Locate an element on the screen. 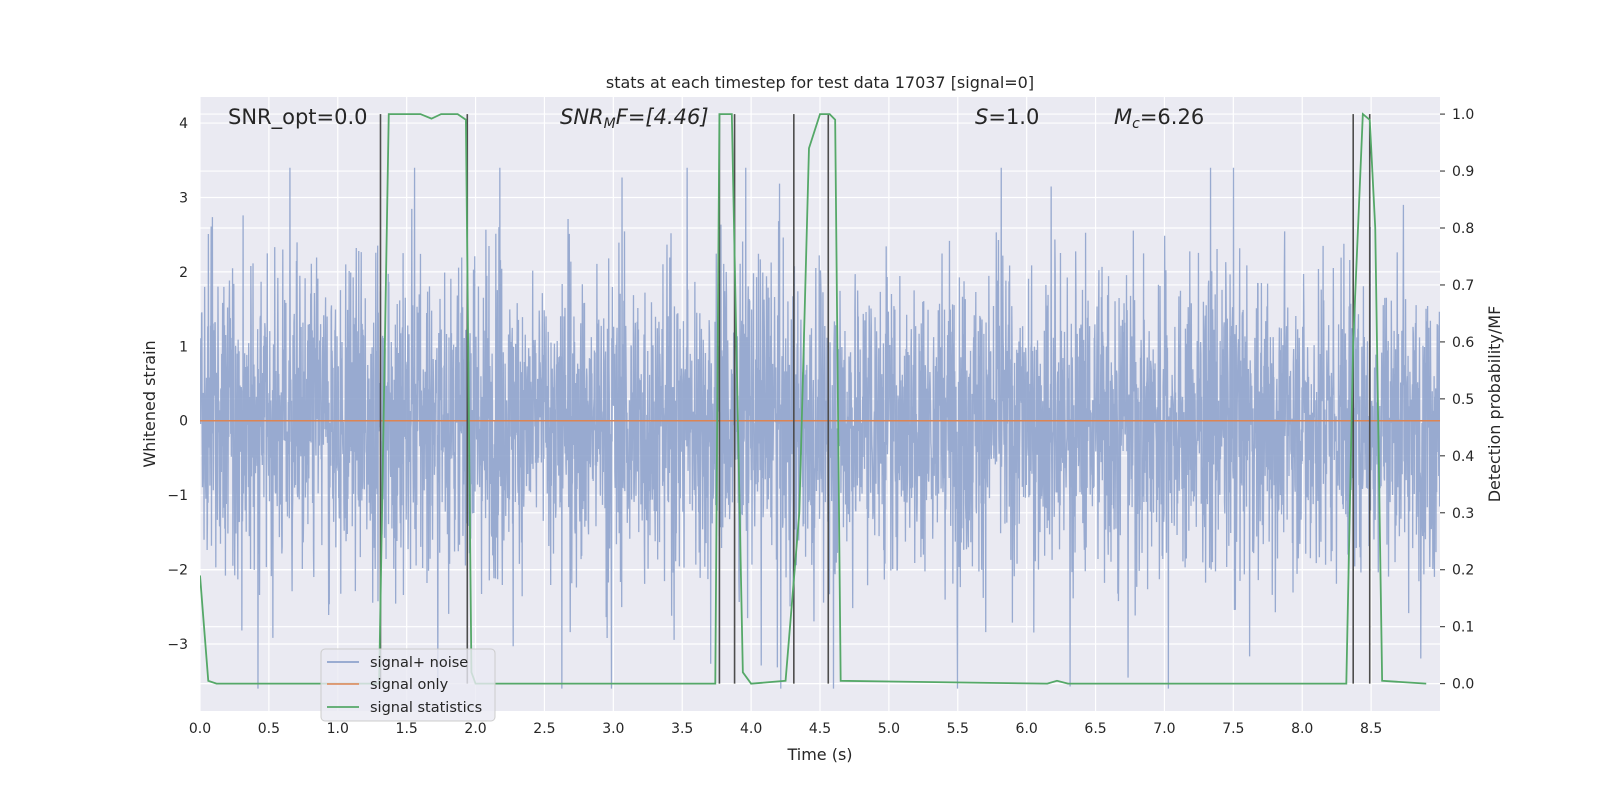 The width and height of the screenshot is (1600, 800). x-tick-label: 0.5 is located at coordinates (269, 729).